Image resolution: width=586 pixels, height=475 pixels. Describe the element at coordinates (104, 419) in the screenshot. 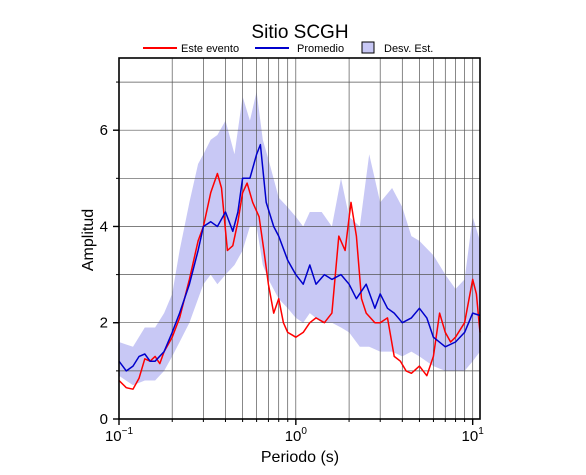

I see `y-tick-label: 0` at that location.